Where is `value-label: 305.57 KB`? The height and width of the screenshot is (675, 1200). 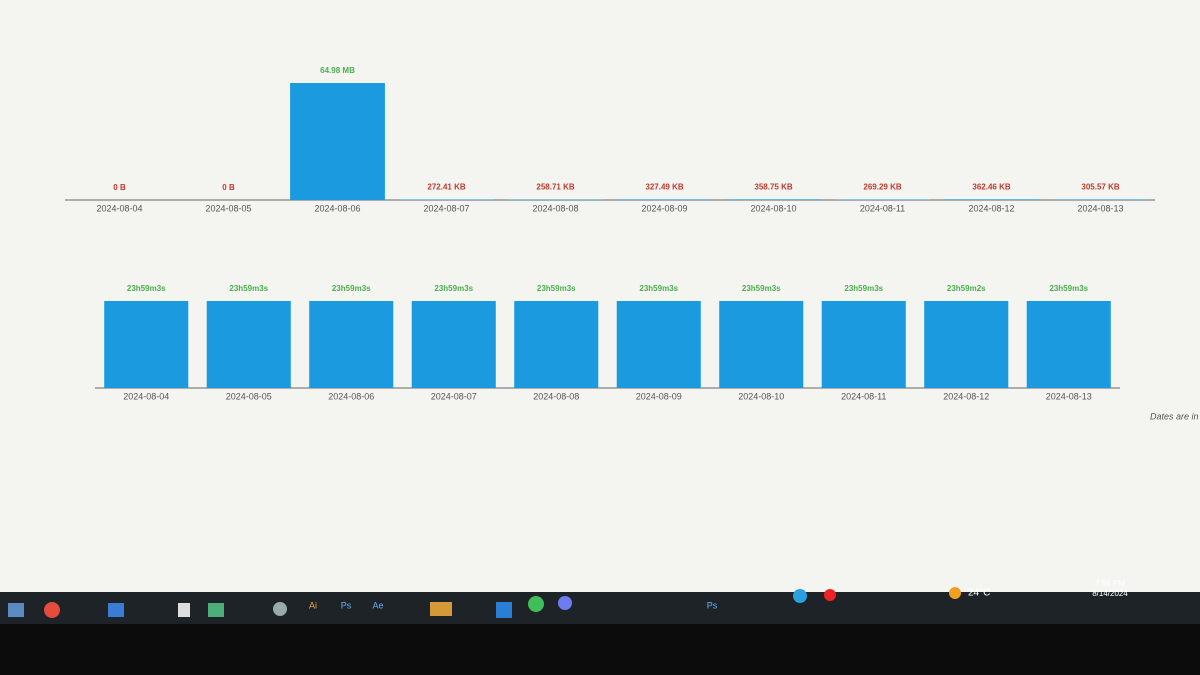 value-label: 305.57 KB is located at coordinates (1100, 187).